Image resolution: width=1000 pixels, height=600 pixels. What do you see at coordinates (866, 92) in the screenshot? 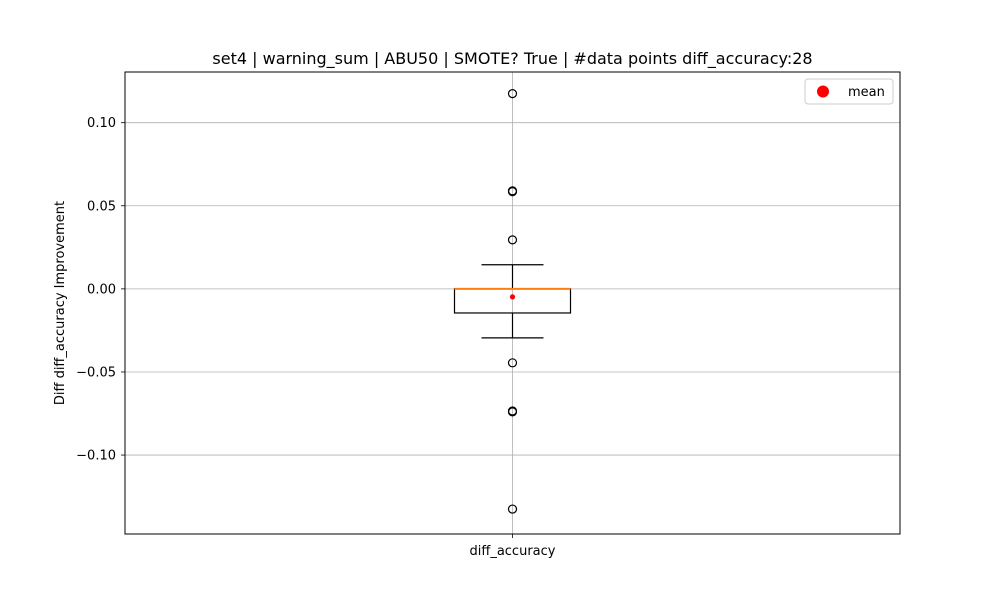
I see `legend-mean-label: mean` at bounding box center [866, 92].